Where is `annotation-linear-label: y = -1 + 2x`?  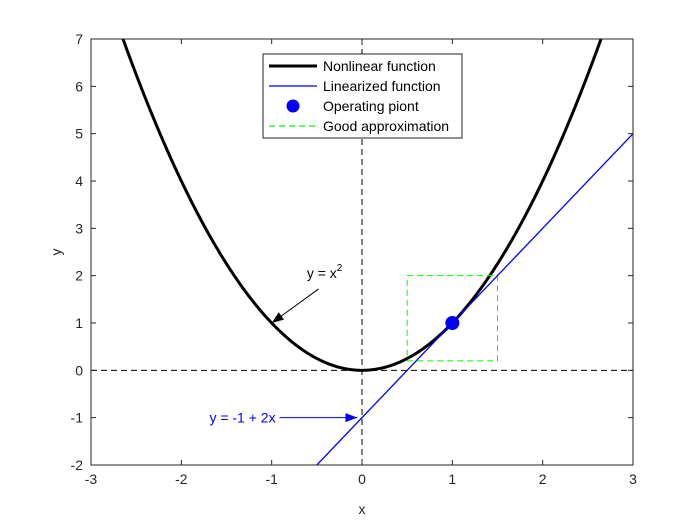
annotation-linear-label: y = -1 + 2x is located at coordinates (242, 418).